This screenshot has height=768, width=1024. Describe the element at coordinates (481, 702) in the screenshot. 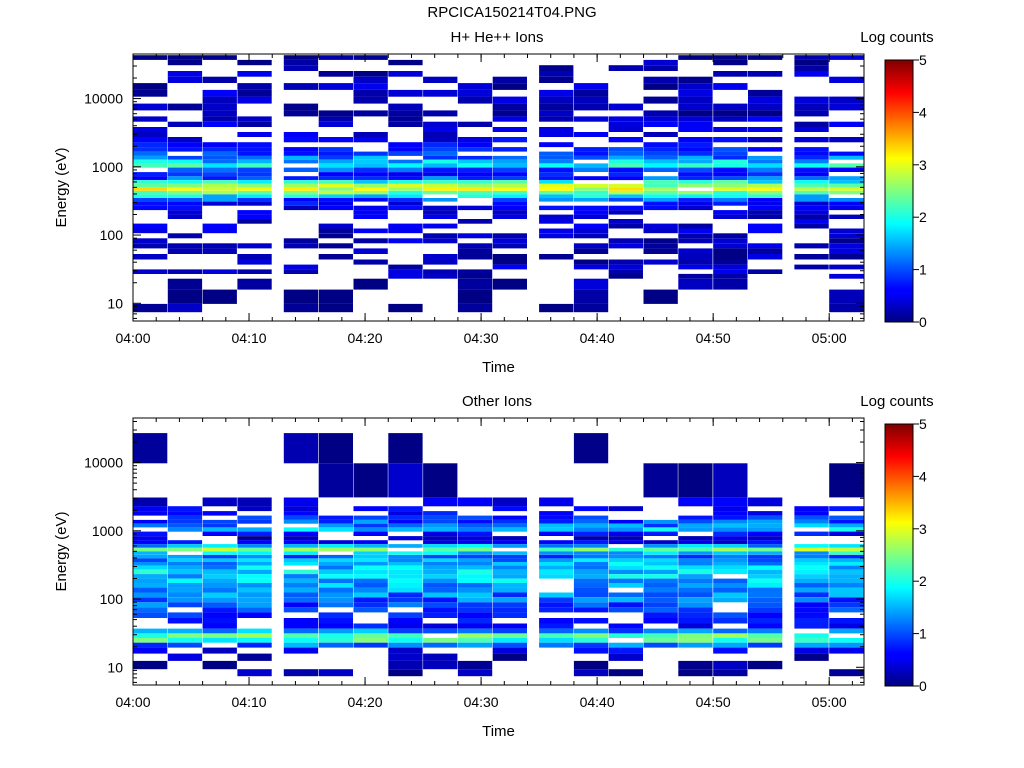

I see `x-tick-label: 04:30` at that location.